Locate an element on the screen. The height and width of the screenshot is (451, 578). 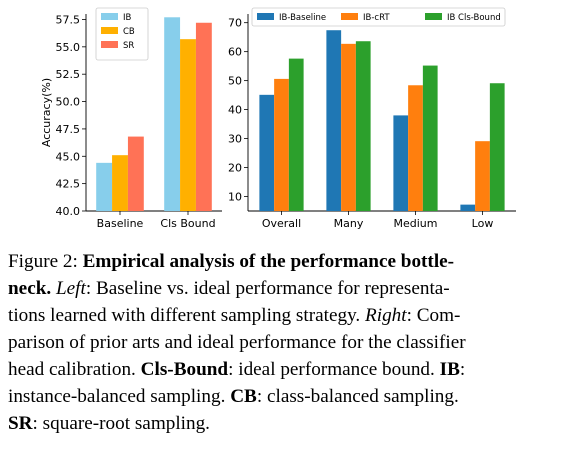
bar-ib-baseline is located at coordinates (104, 186).